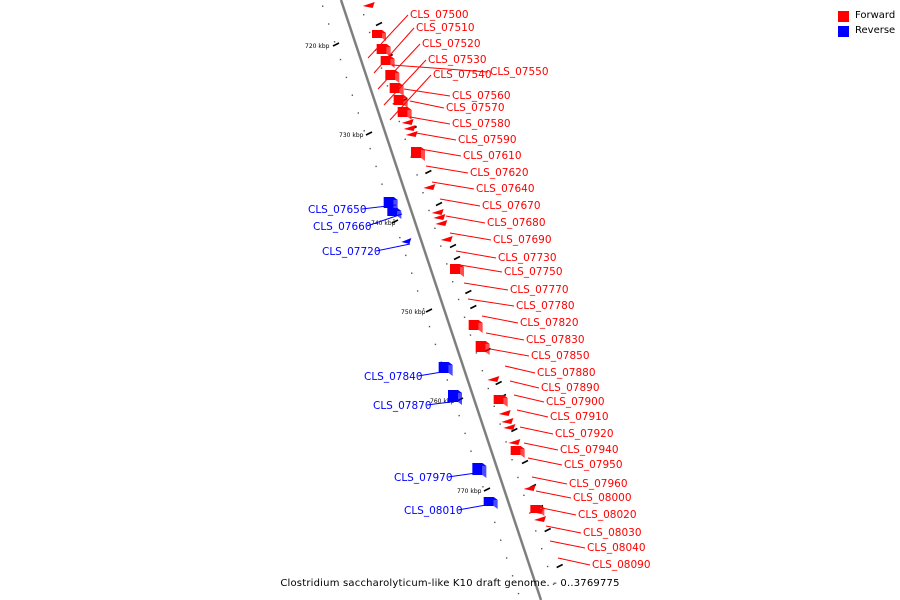  I want to click on gene-label-reverse: CLS_07840, so click(393, 377).